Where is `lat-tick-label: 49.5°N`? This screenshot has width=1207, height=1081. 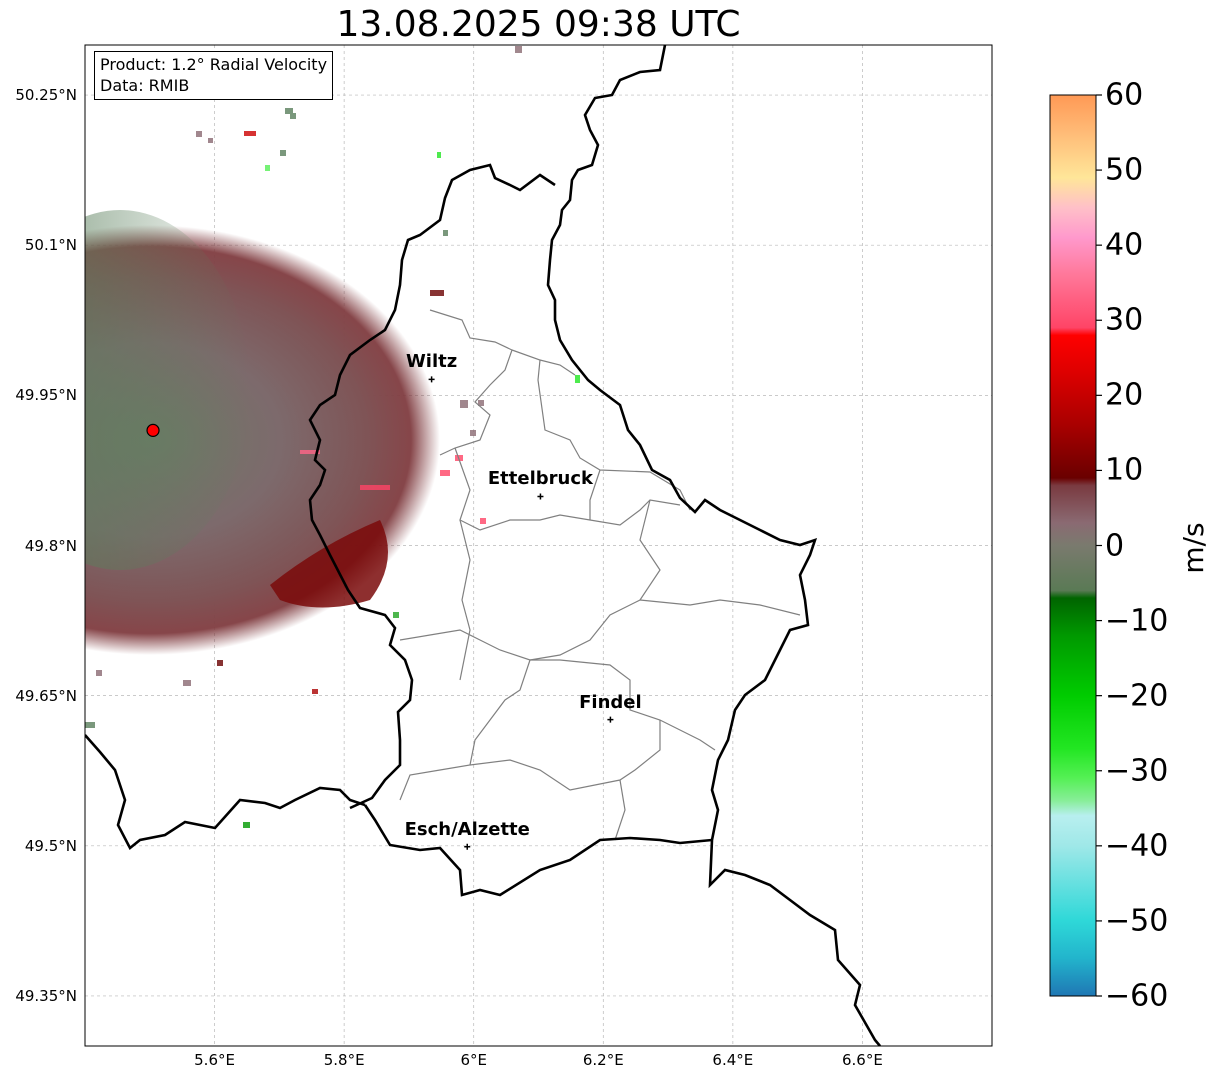 lat-tick-label: 49.5°N is located at coordinates (50, 845).